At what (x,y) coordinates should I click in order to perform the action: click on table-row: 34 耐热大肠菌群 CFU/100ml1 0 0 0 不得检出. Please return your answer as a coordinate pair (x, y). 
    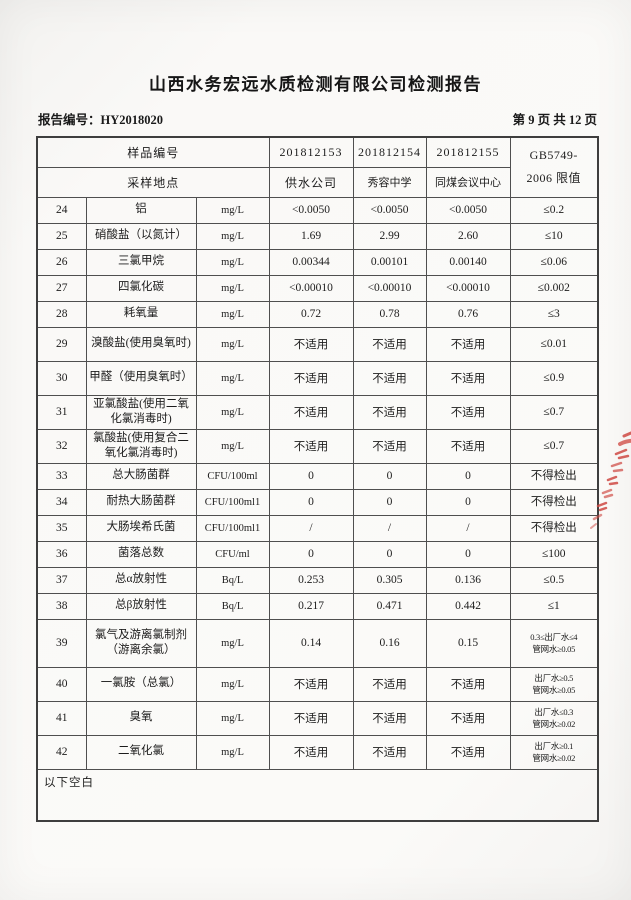
    Looking at the image, I should click on (317, 502).